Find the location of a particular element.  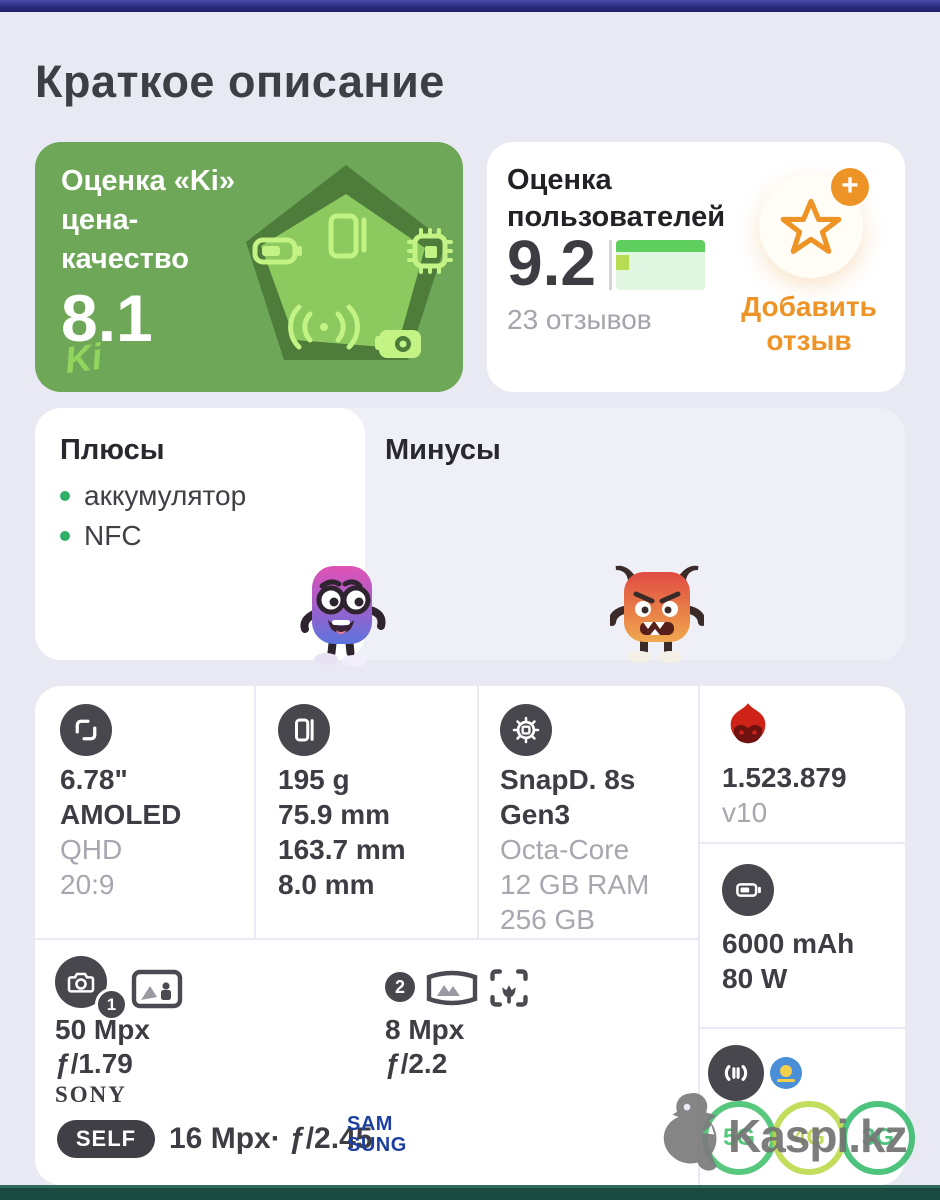

radar-phone-icon is located at coordinates (347, 236).